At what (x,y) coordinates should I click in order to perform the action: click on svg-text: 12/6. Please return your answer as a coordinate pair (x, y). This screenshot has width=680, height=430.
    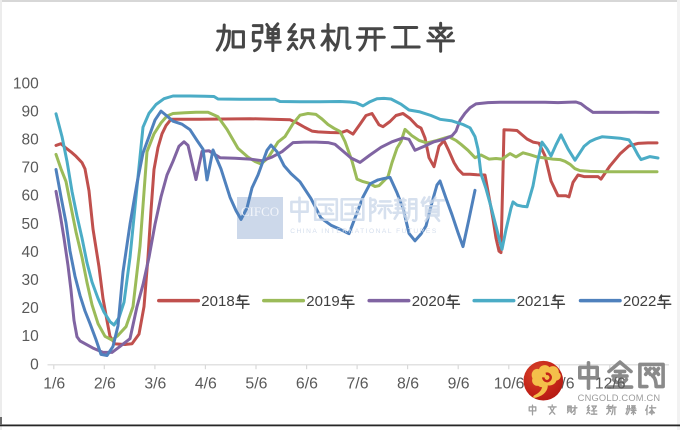
    Looking at the image, I should click on (610, 384).